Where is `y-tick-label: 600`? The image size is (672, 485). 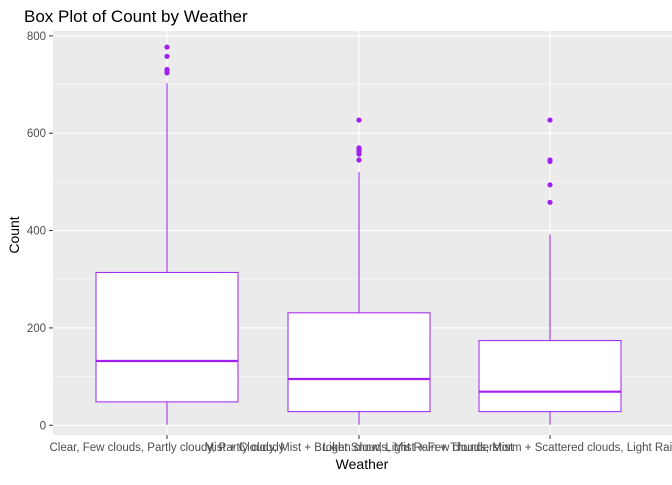
y-tick-label: 600 is located at coordinates (36, 134).